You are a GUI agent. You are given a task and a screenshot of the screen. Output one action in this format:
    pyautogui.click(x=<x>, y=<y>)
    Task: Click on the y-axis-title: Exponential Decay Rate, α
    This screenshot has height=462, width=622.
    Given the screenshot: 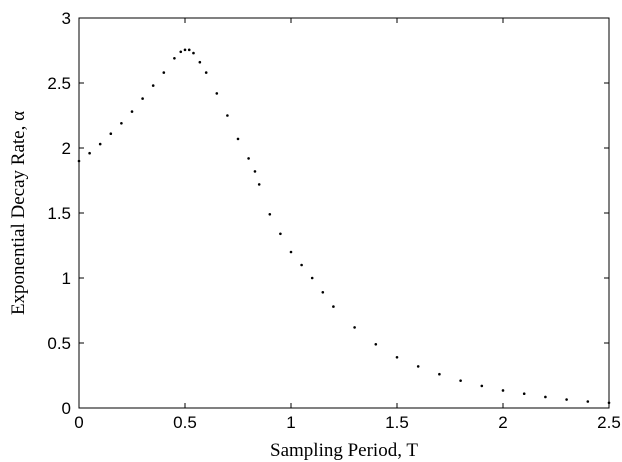 What is the action you would take?
    pyautogui.click(x=18, y=213)
    